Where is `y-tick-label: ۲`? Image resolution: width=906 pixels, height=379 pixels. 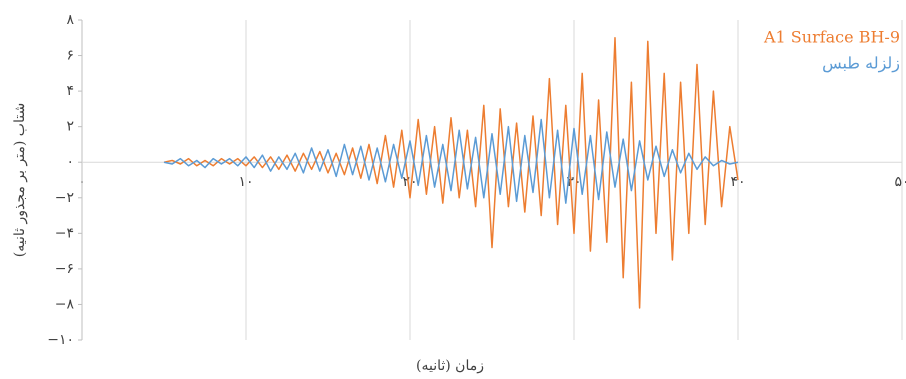
y-tick-label: ۲ is located at coordinates (70, 127).